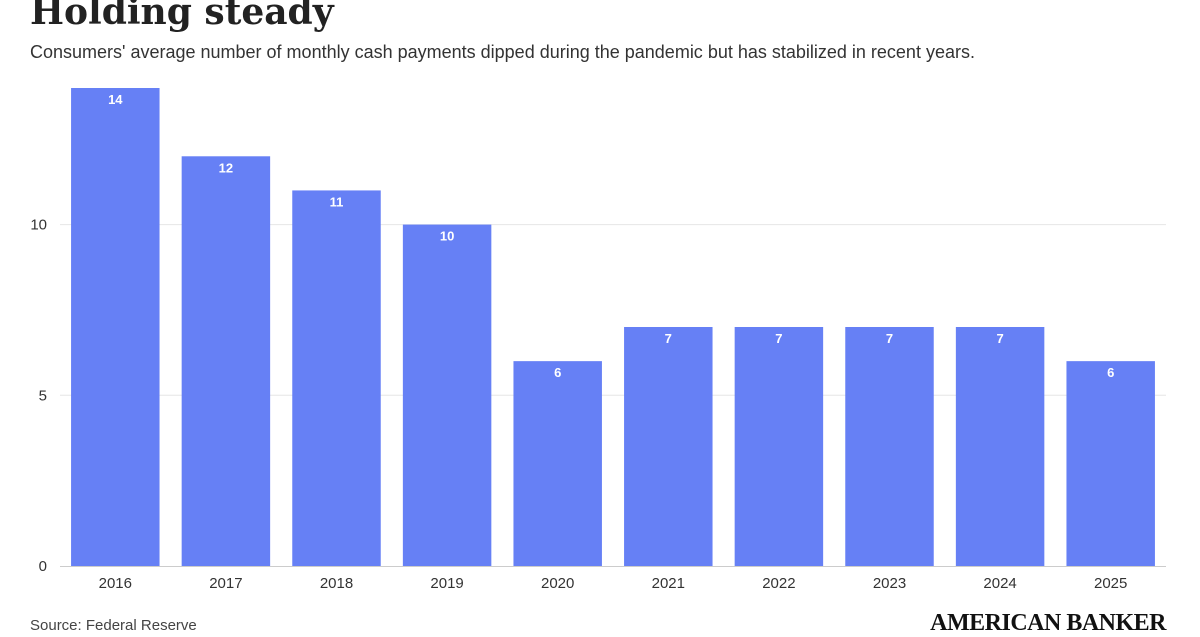  Describe the element at coordinates (1110, 583) in the screenshot. I see `x-tick-label-2025: 2025` at that location.